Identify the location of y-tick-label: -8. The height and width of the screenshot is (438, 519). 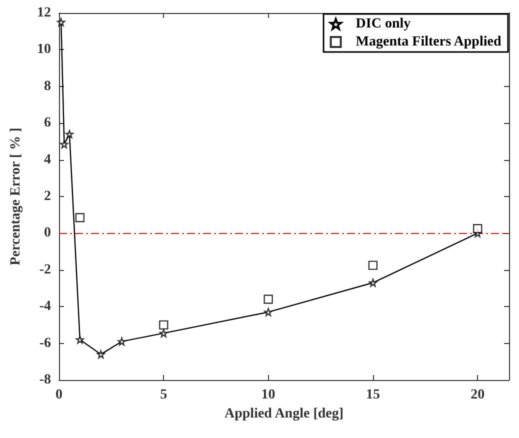
(45, 380).